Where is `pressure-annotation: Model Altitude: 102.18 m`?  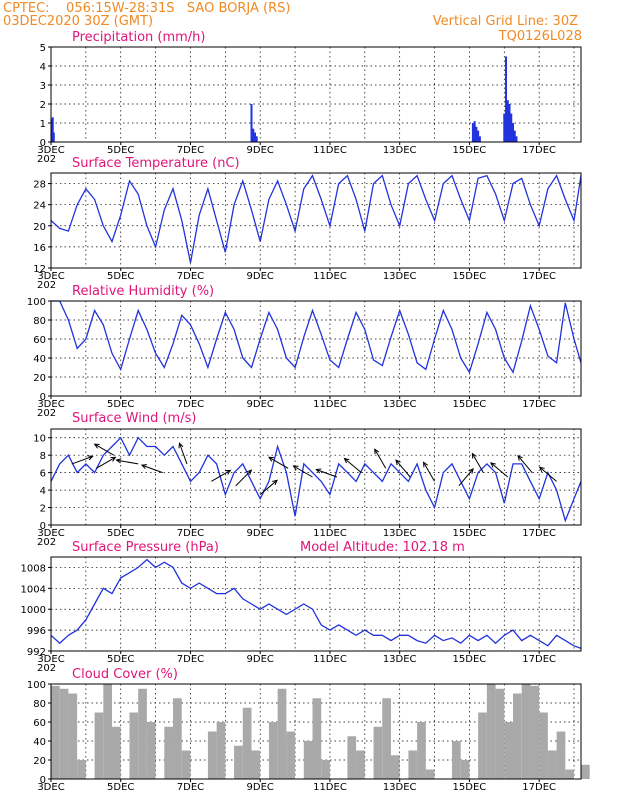 pressure-annotation: Model Altitude: 102.18 m is located at coordinates (382, 547).